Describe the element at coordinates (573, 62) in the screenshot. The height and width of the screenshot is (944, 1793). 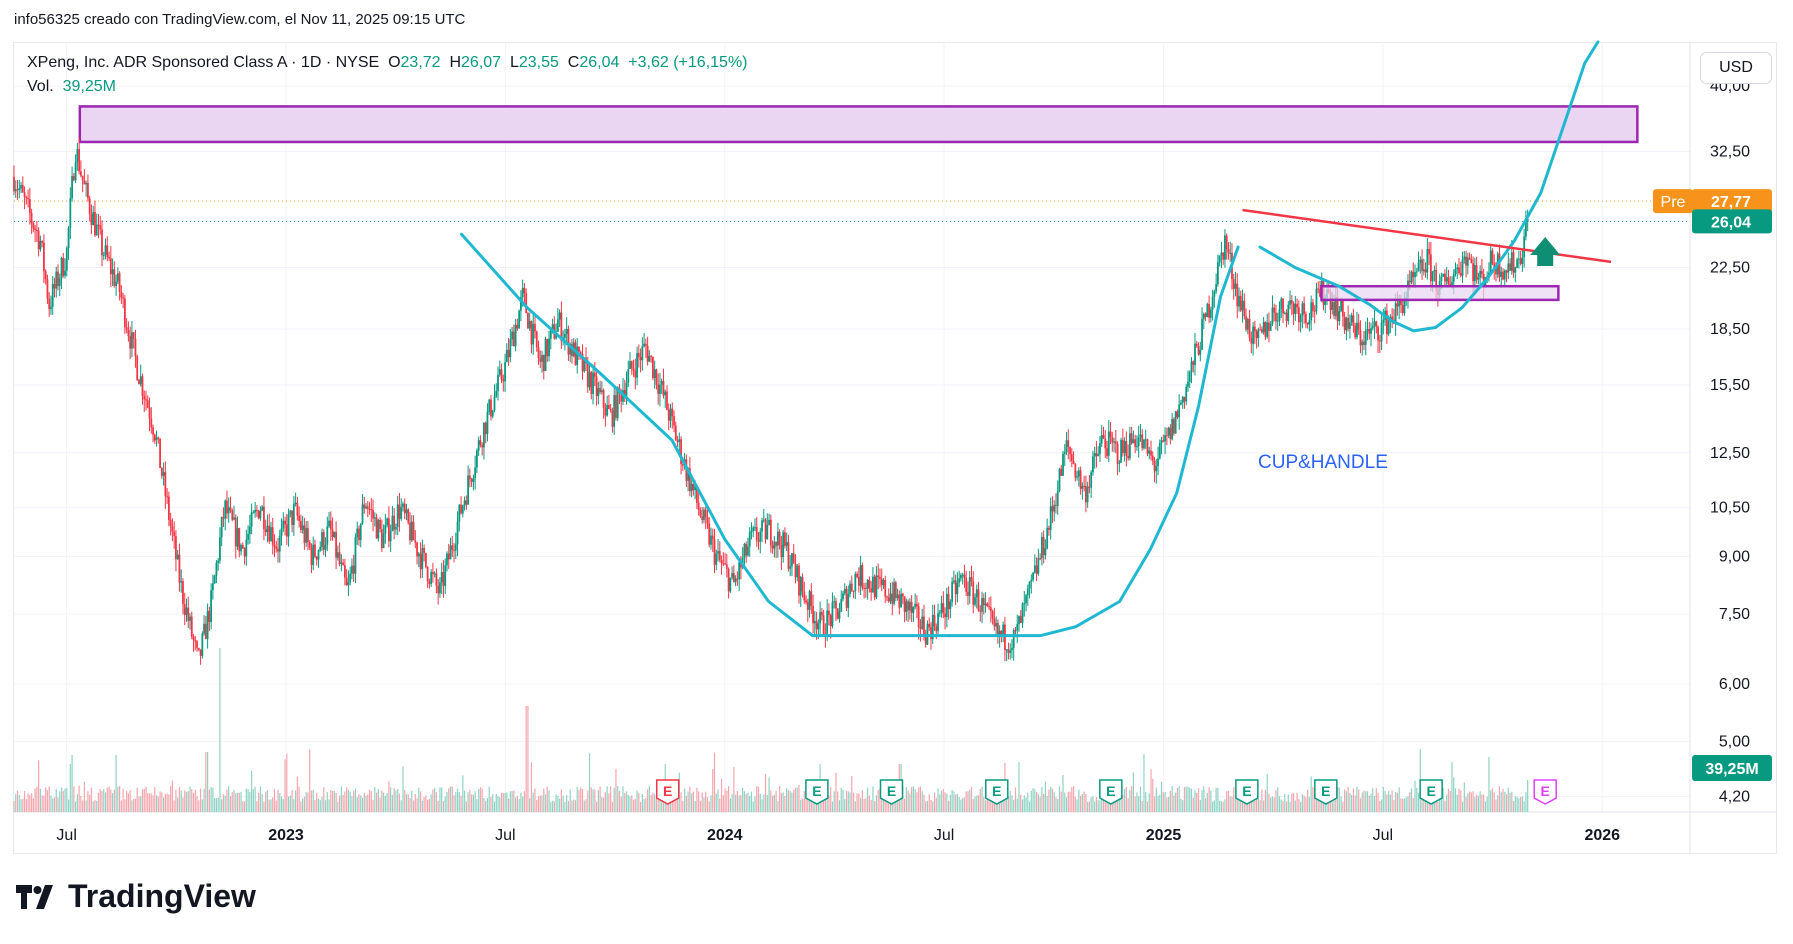
I see `legend-close-label: C` at that location.